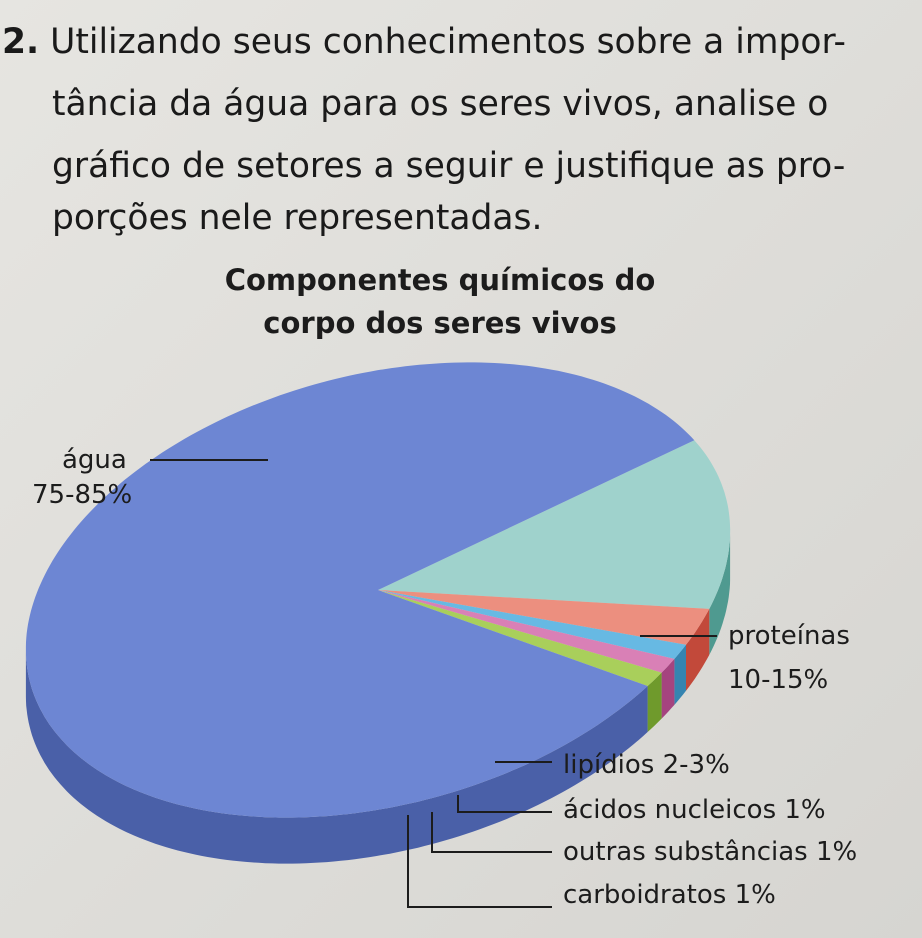 The height and width of the screenshot is (938, 922). What do you see at coordinates (646, 765) in the screenshot?
I see `label-lipidios: lipídios 2-3%` at bounding box center [646, 765].